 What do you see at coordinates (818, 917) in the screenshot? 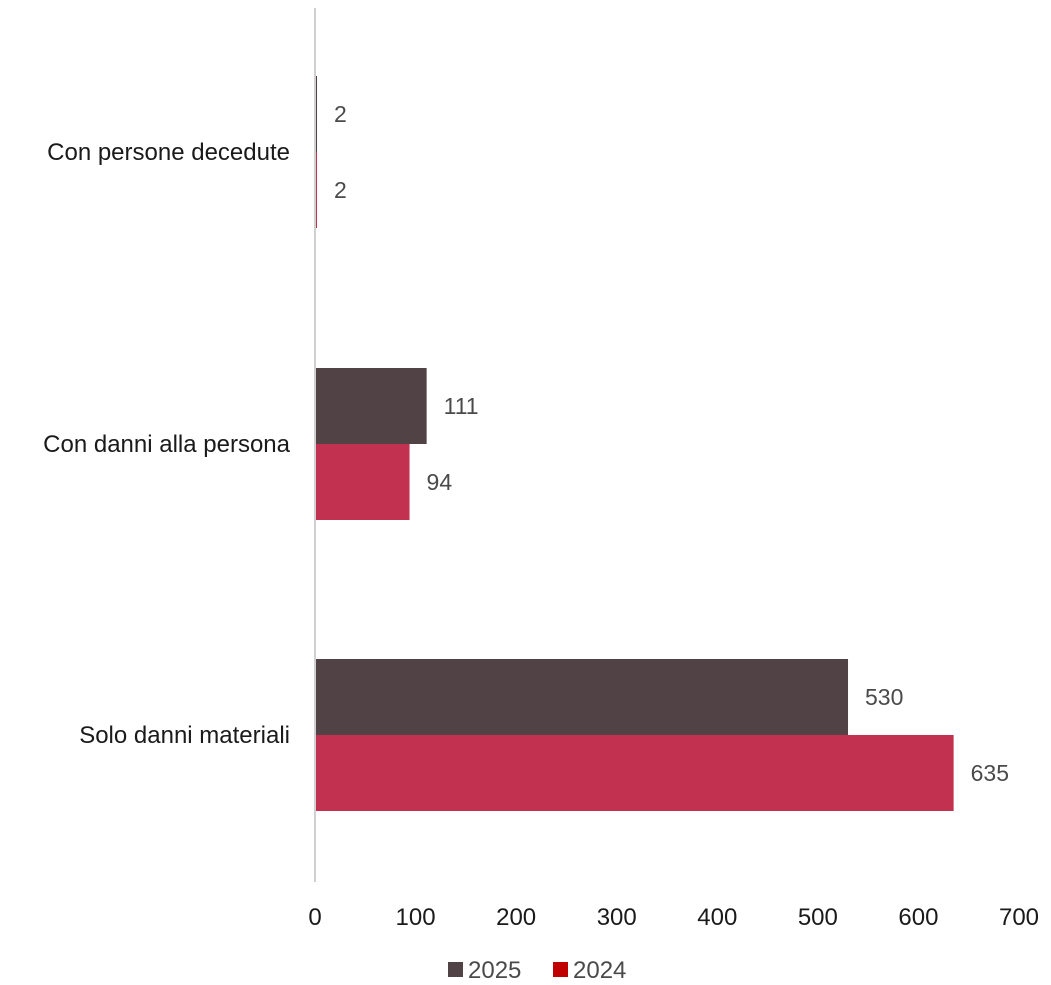
I see `x-tick-label: 500` at bounding box center [818, 917].